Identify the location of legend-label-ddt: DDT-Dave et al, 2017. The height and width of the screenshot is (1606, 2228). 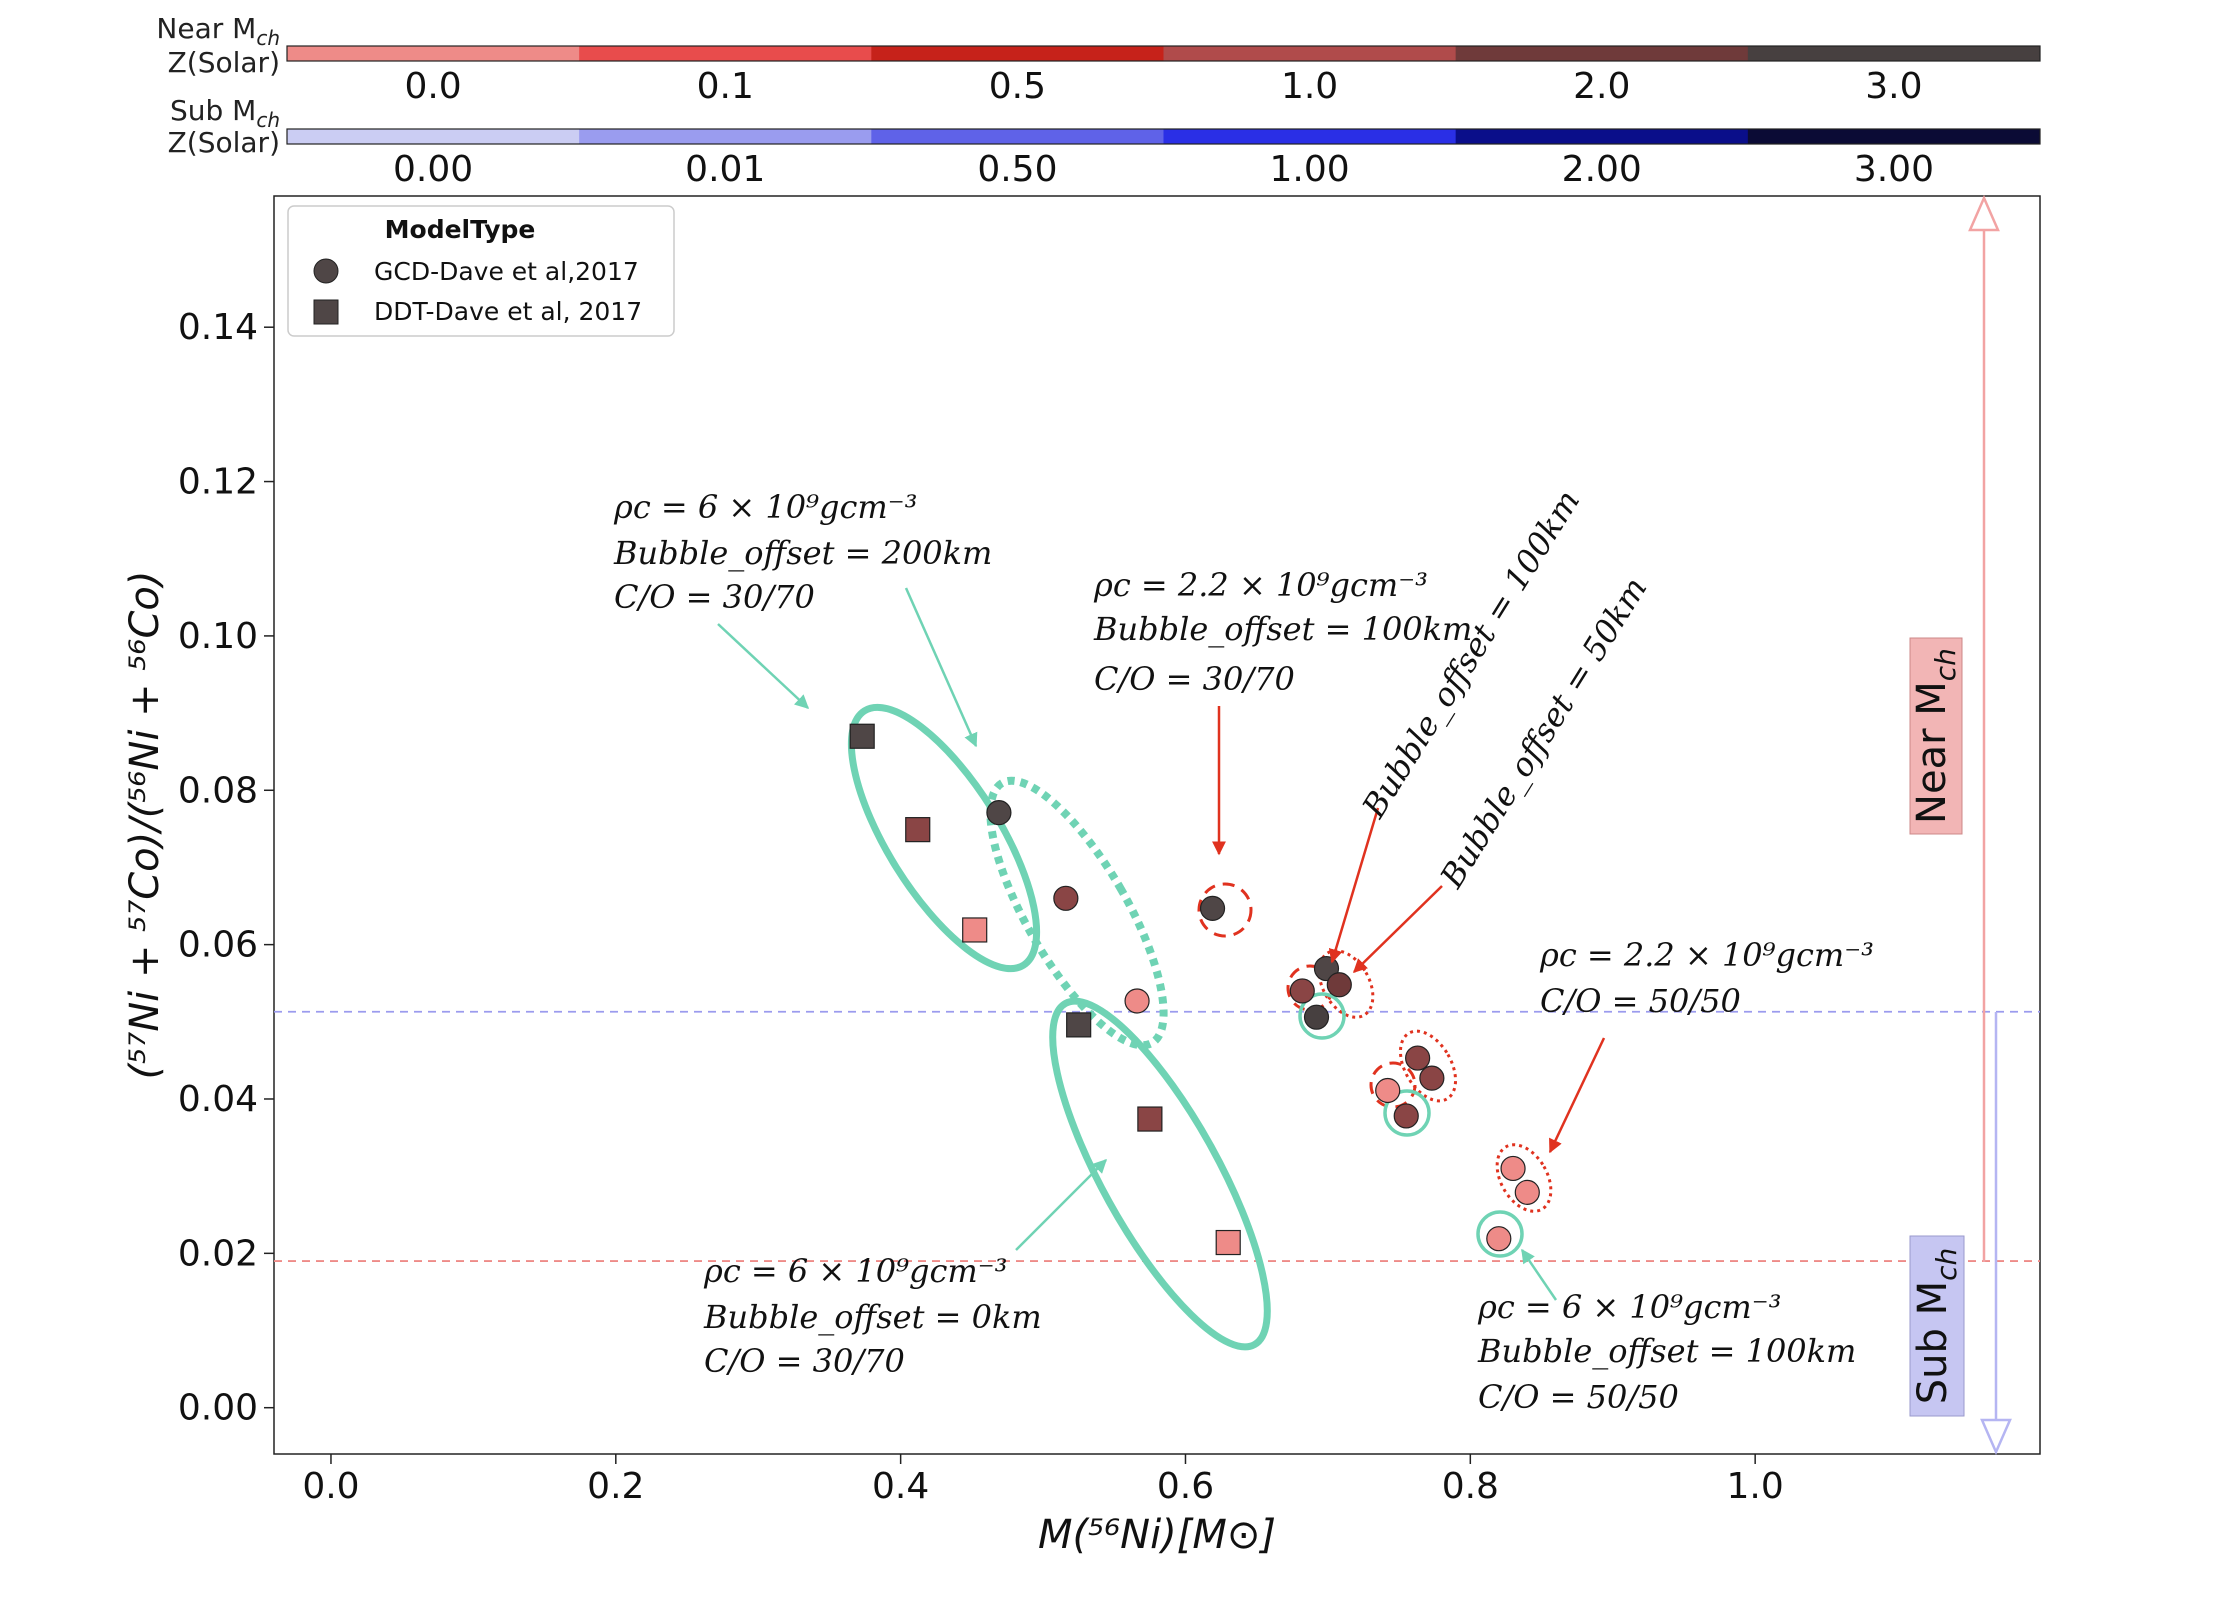
(508, 311).